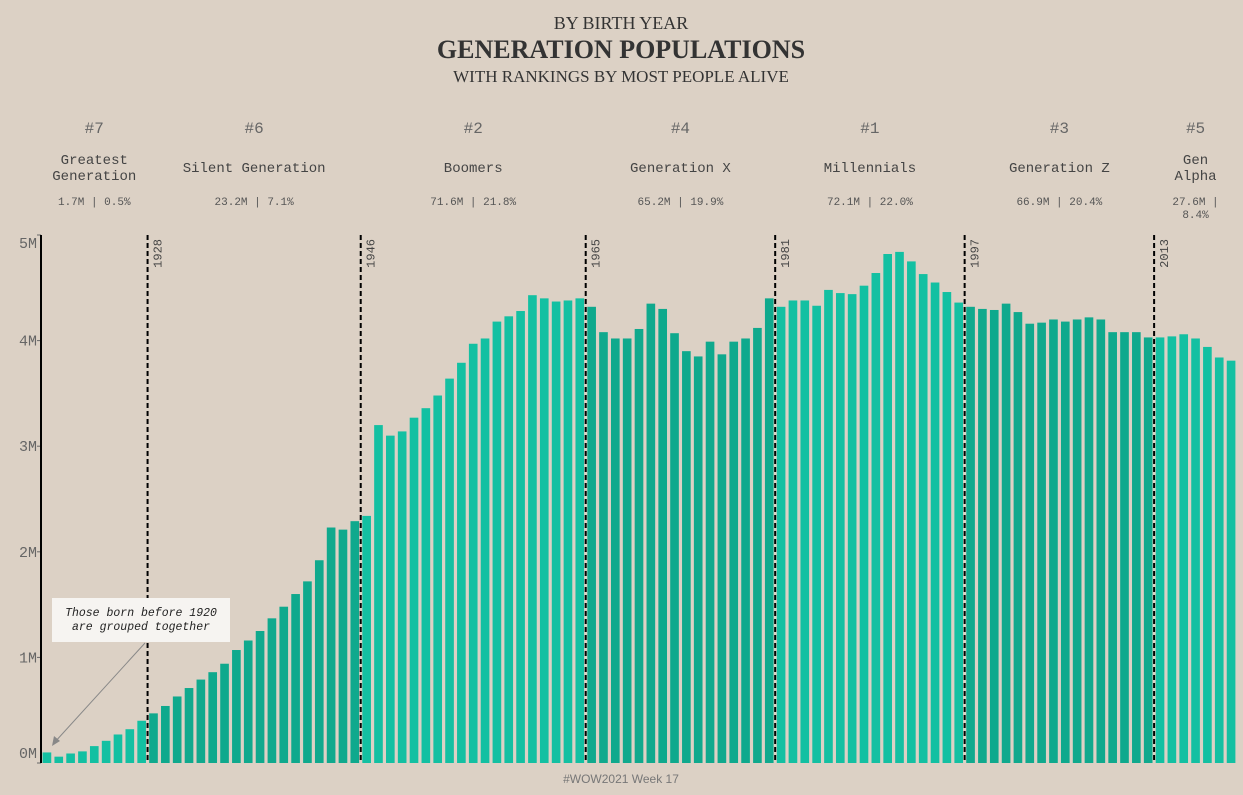 This screenshot has width=1243, height=795. What do you see at coordinates (680, 115) in the screenshot?
I see `generation-header: #4 Generation X 65.2M | 19.9%` at bounding box center [680, 115].